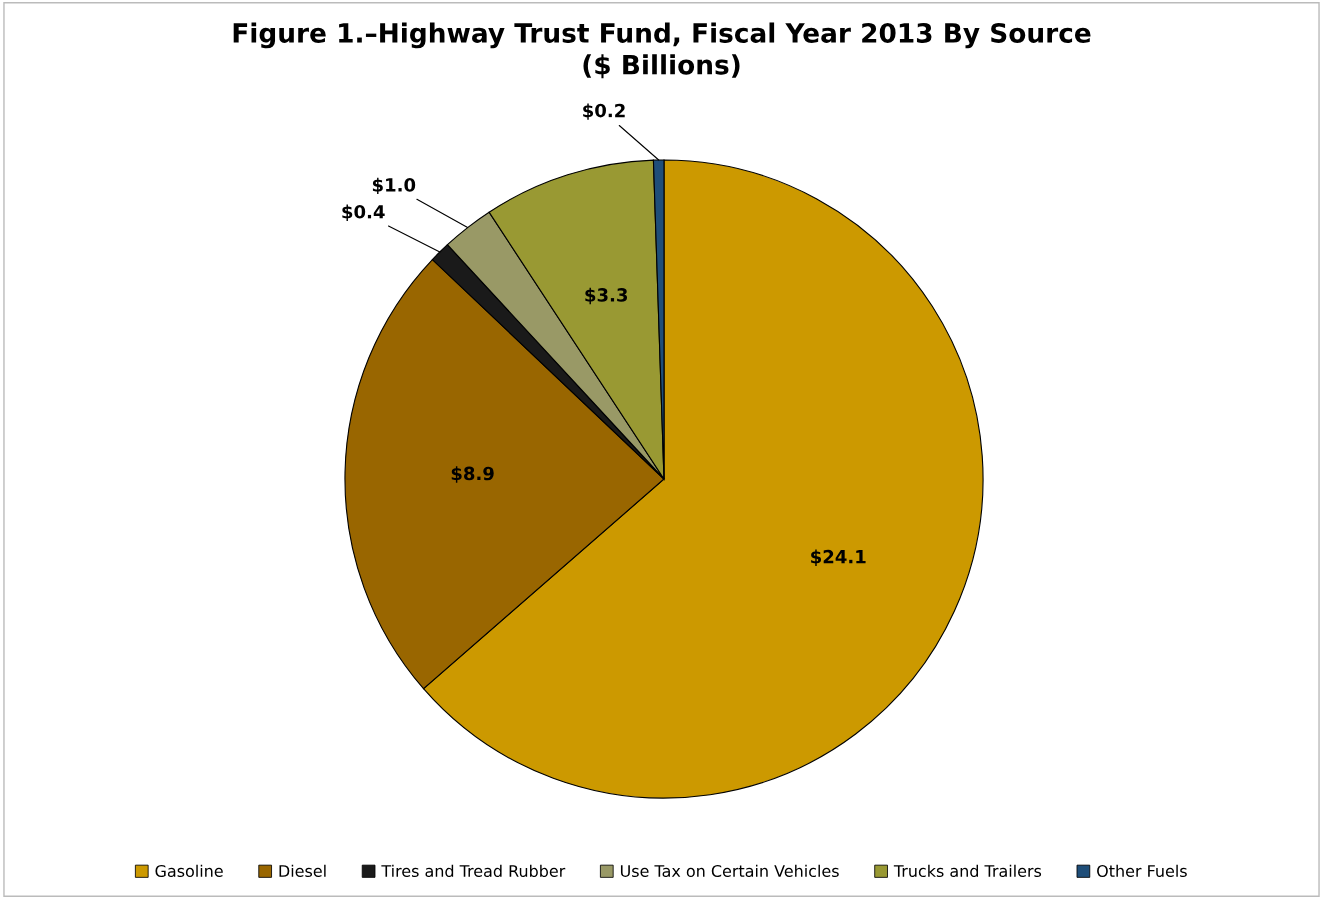  What do you see at coordinates (394, 186) in the screenshot?
I see `data-label: $1.0` at bounding box center [394, 186].